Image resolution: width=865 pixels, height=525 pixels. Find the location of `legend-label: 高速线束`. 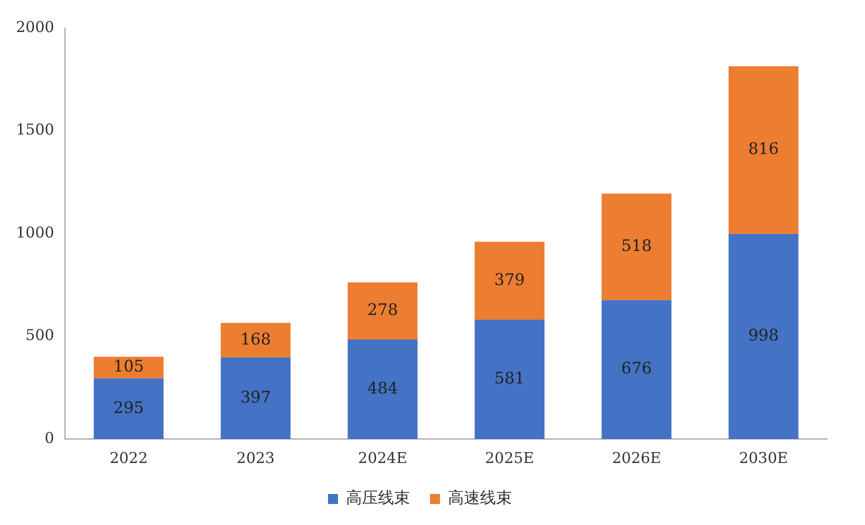

legend-label: 高速线束 is located at coordinates (480, 498).